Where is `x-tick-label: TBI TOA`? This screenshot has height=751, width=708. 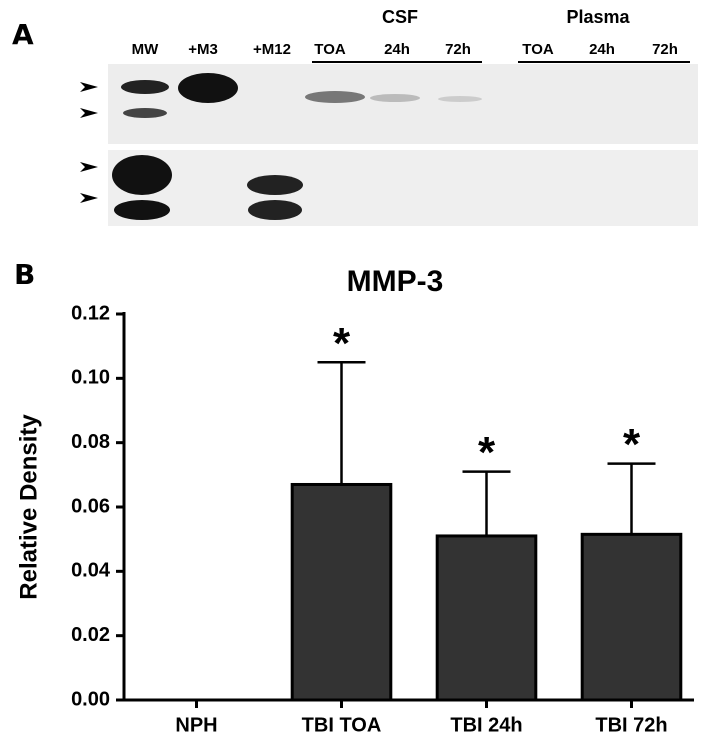 x-tick-label: TBI TOA is located at coordinates (342, 725).